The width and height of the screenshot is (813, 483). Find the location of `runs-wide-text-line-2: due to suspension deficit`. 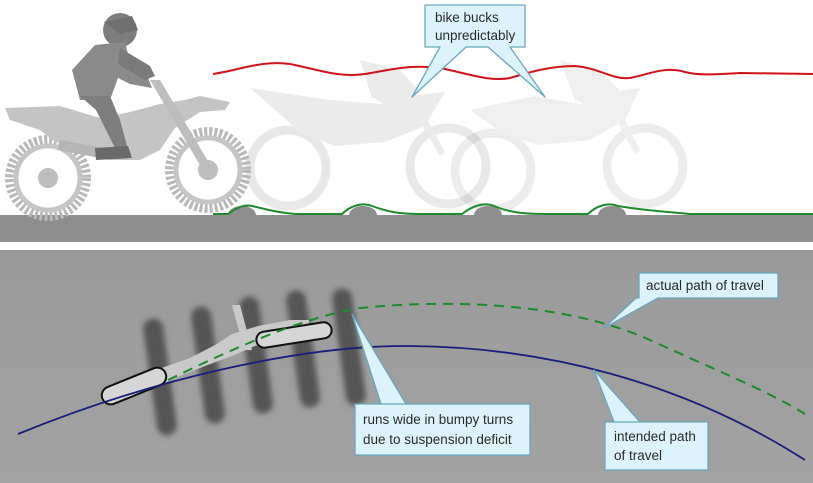

runs-wide-text-line-2: due to suspension deficit is located at coordinates (437, 439).